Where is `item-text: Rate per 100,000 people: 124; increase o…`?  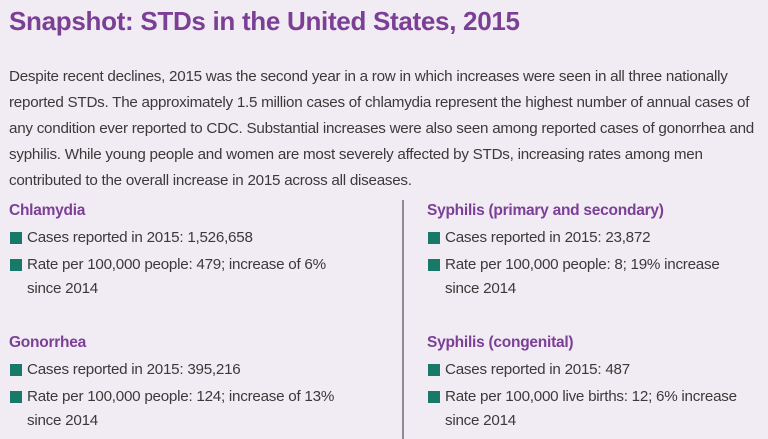
item-text: Rate per 100,000 people: 124; increase o… is located at coordinates (181, 408).